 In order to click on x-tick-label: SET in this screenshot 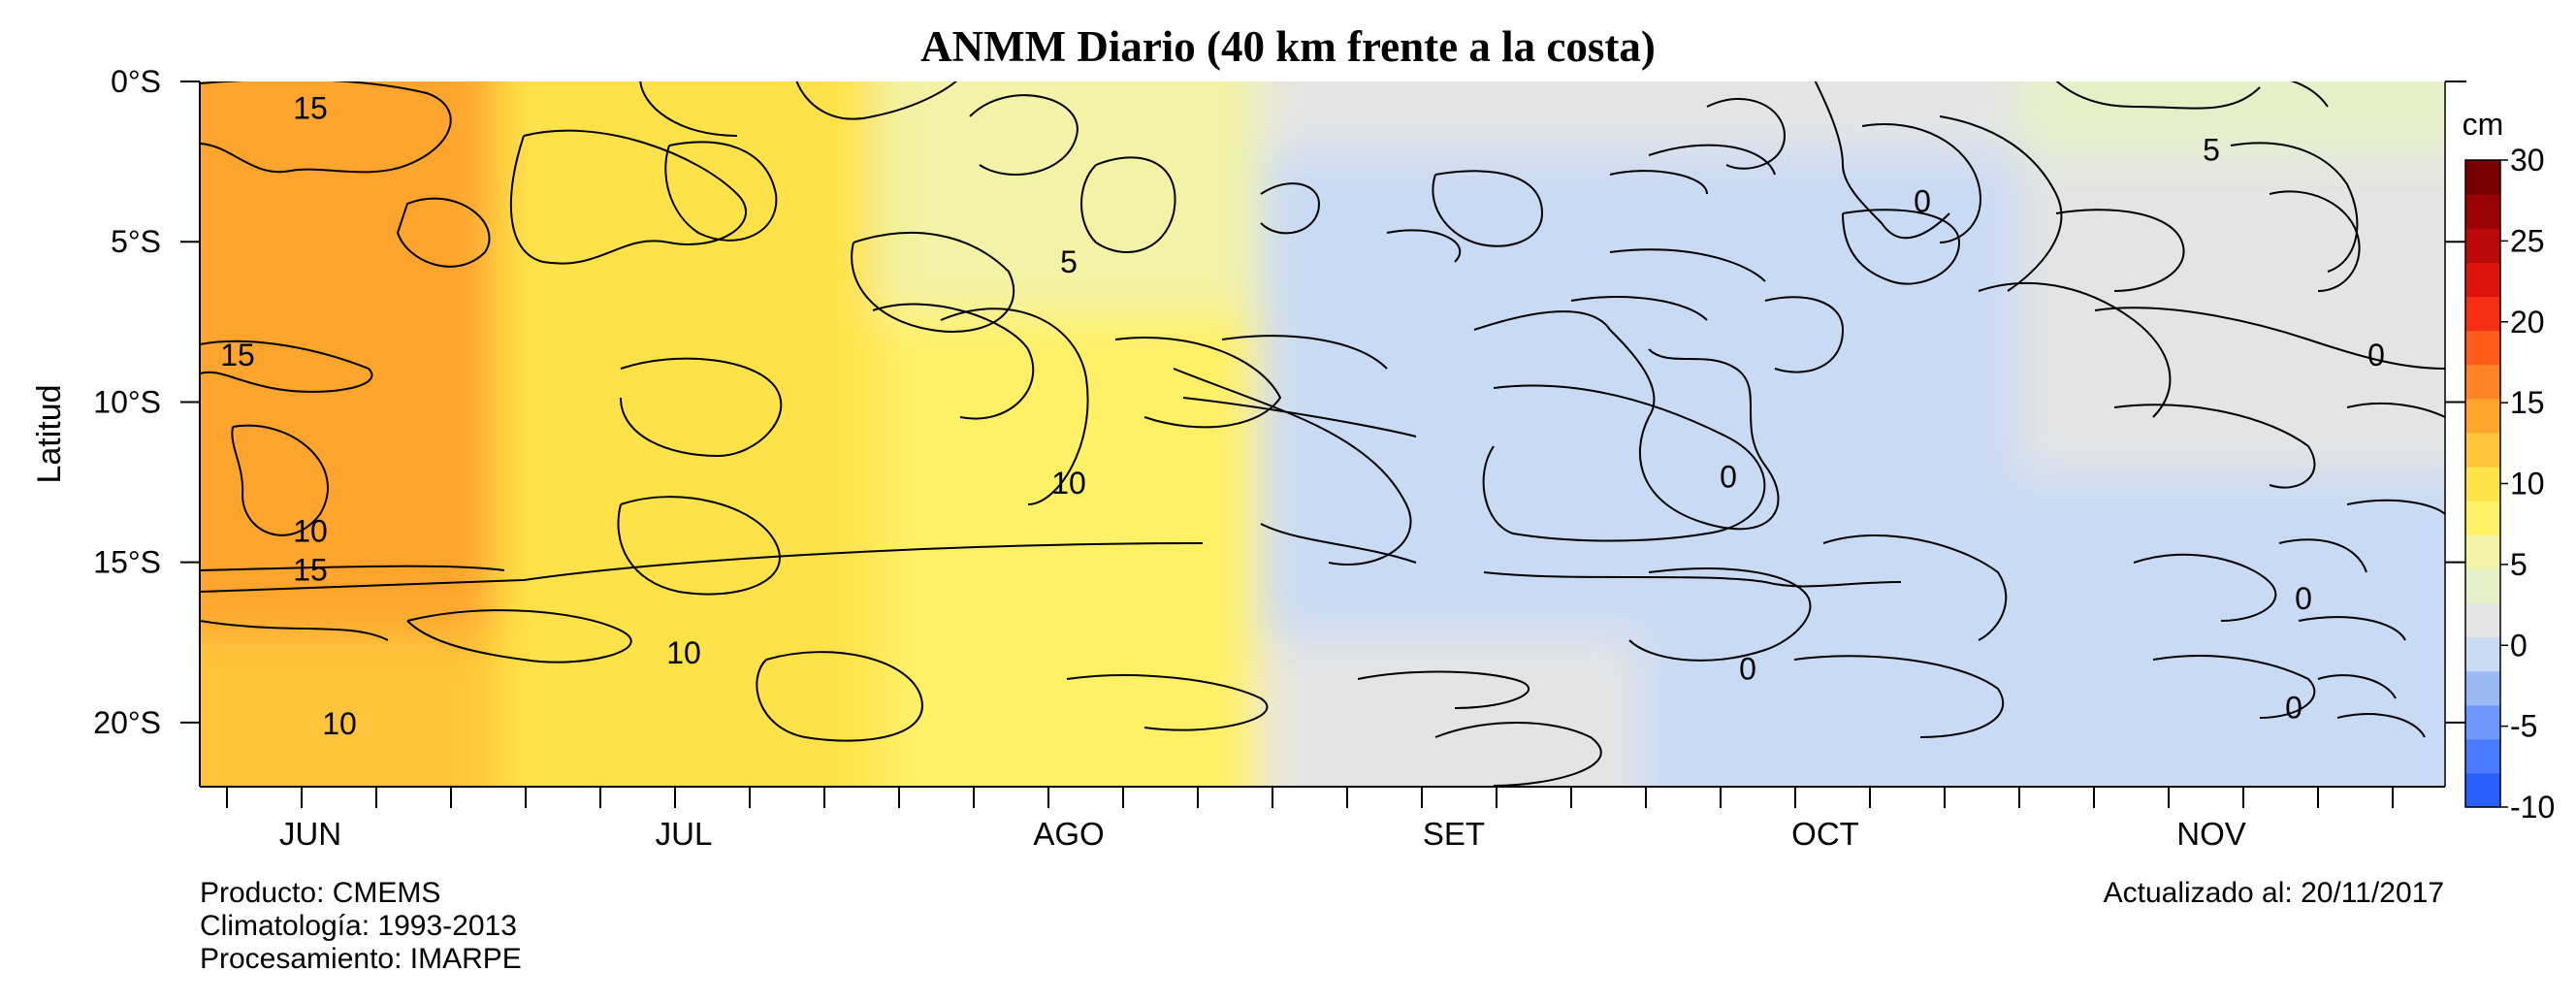, I will do `click(1454, 834)`.